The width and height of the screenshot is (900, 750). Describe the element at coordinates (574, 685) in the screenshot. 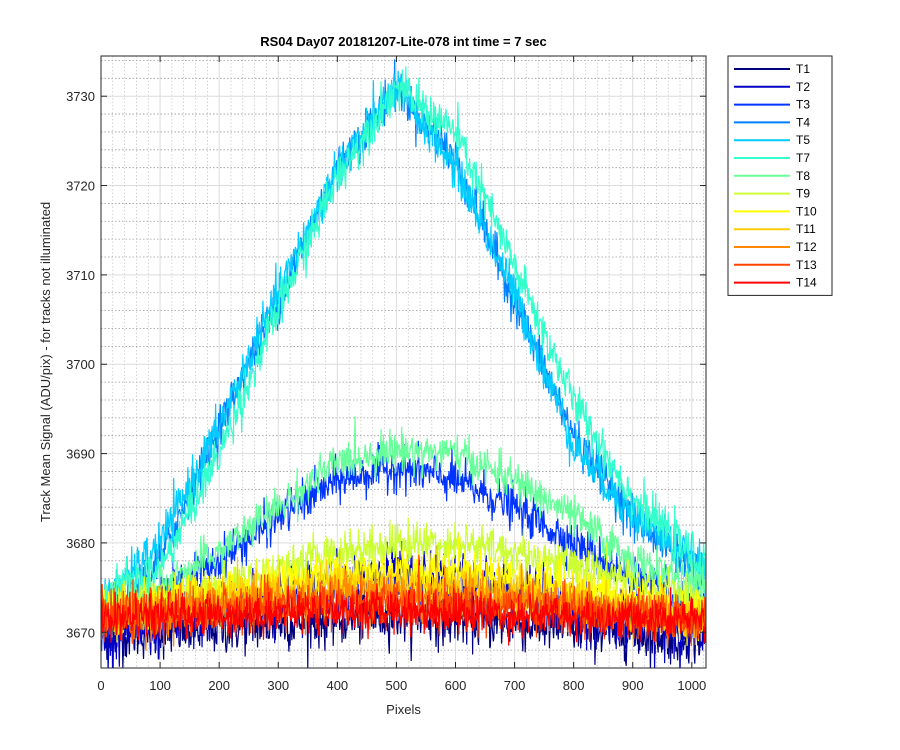

I see `x-tick-label: 800` at that location.